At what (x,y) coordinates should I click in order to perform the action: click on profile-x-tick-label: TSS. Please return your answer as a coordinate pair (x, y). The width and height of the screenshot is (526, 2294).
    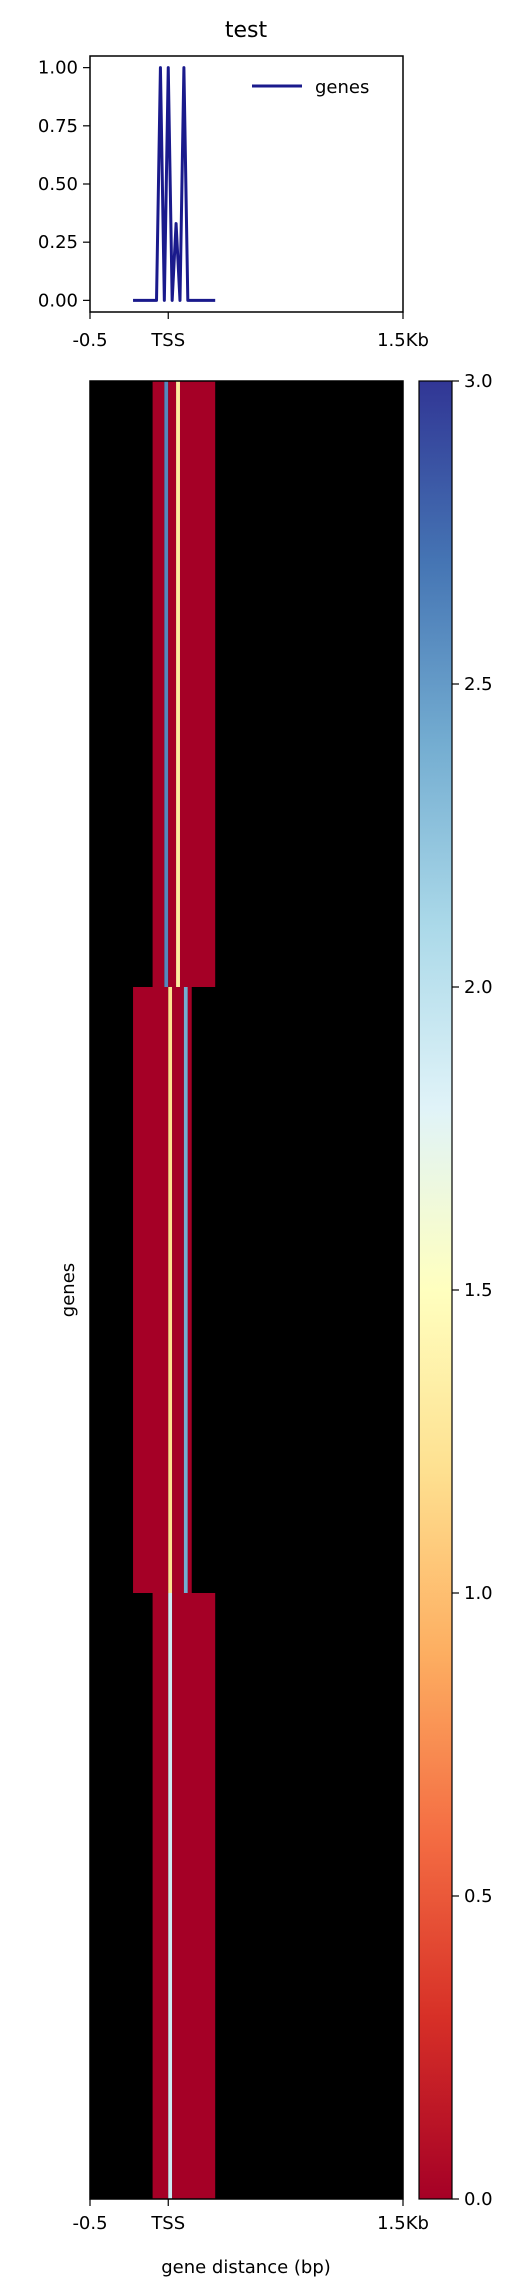
    Looking at the image, I should click on (167, 340).